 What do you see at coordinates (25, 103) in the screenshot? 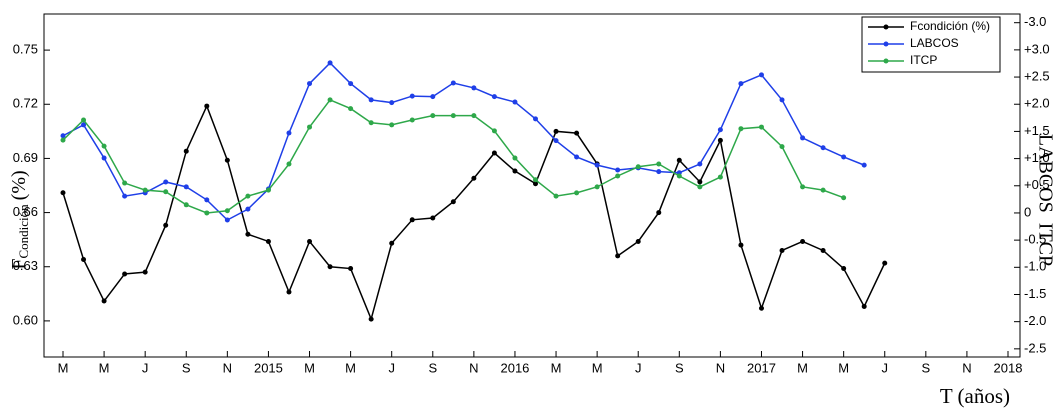
I see `y-tick-label: 0.72` at bounding box center [25, 103].